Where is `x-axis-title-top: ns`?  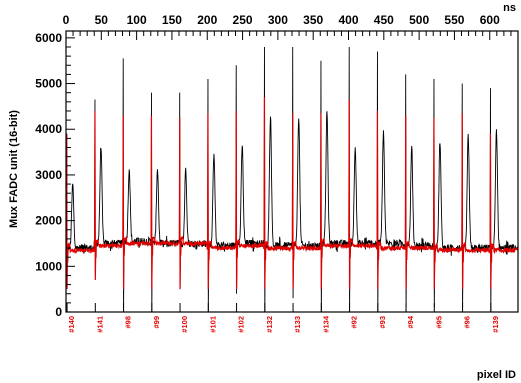 x-axis-title-top: ns is located at coordinates (509, 8).